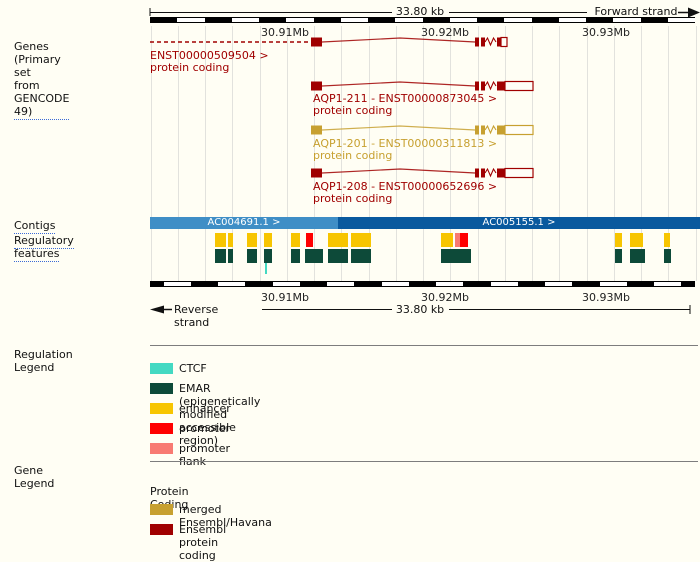 This screenshot has width=700, height=562. I want to click on transcript-id-label: AQP1-201 - ENST00000311813 >, so click(405, 143).